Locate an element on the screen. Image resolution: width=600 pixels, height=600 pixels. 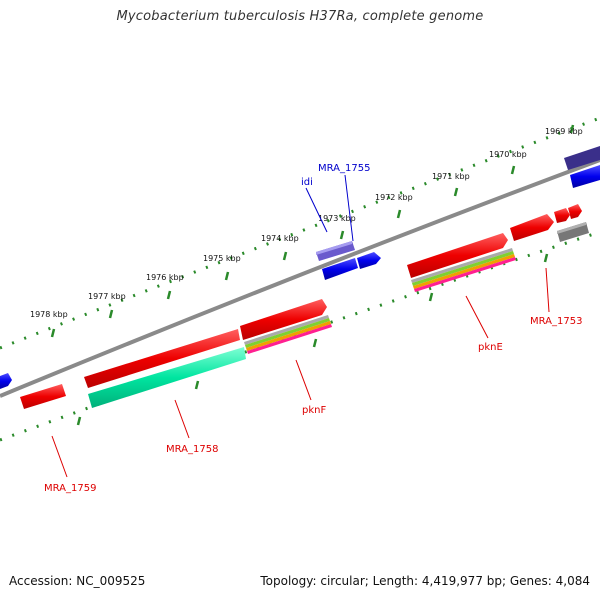
gene-label-mra-1759: MRA_1759 is located at coordinates (70, 488).